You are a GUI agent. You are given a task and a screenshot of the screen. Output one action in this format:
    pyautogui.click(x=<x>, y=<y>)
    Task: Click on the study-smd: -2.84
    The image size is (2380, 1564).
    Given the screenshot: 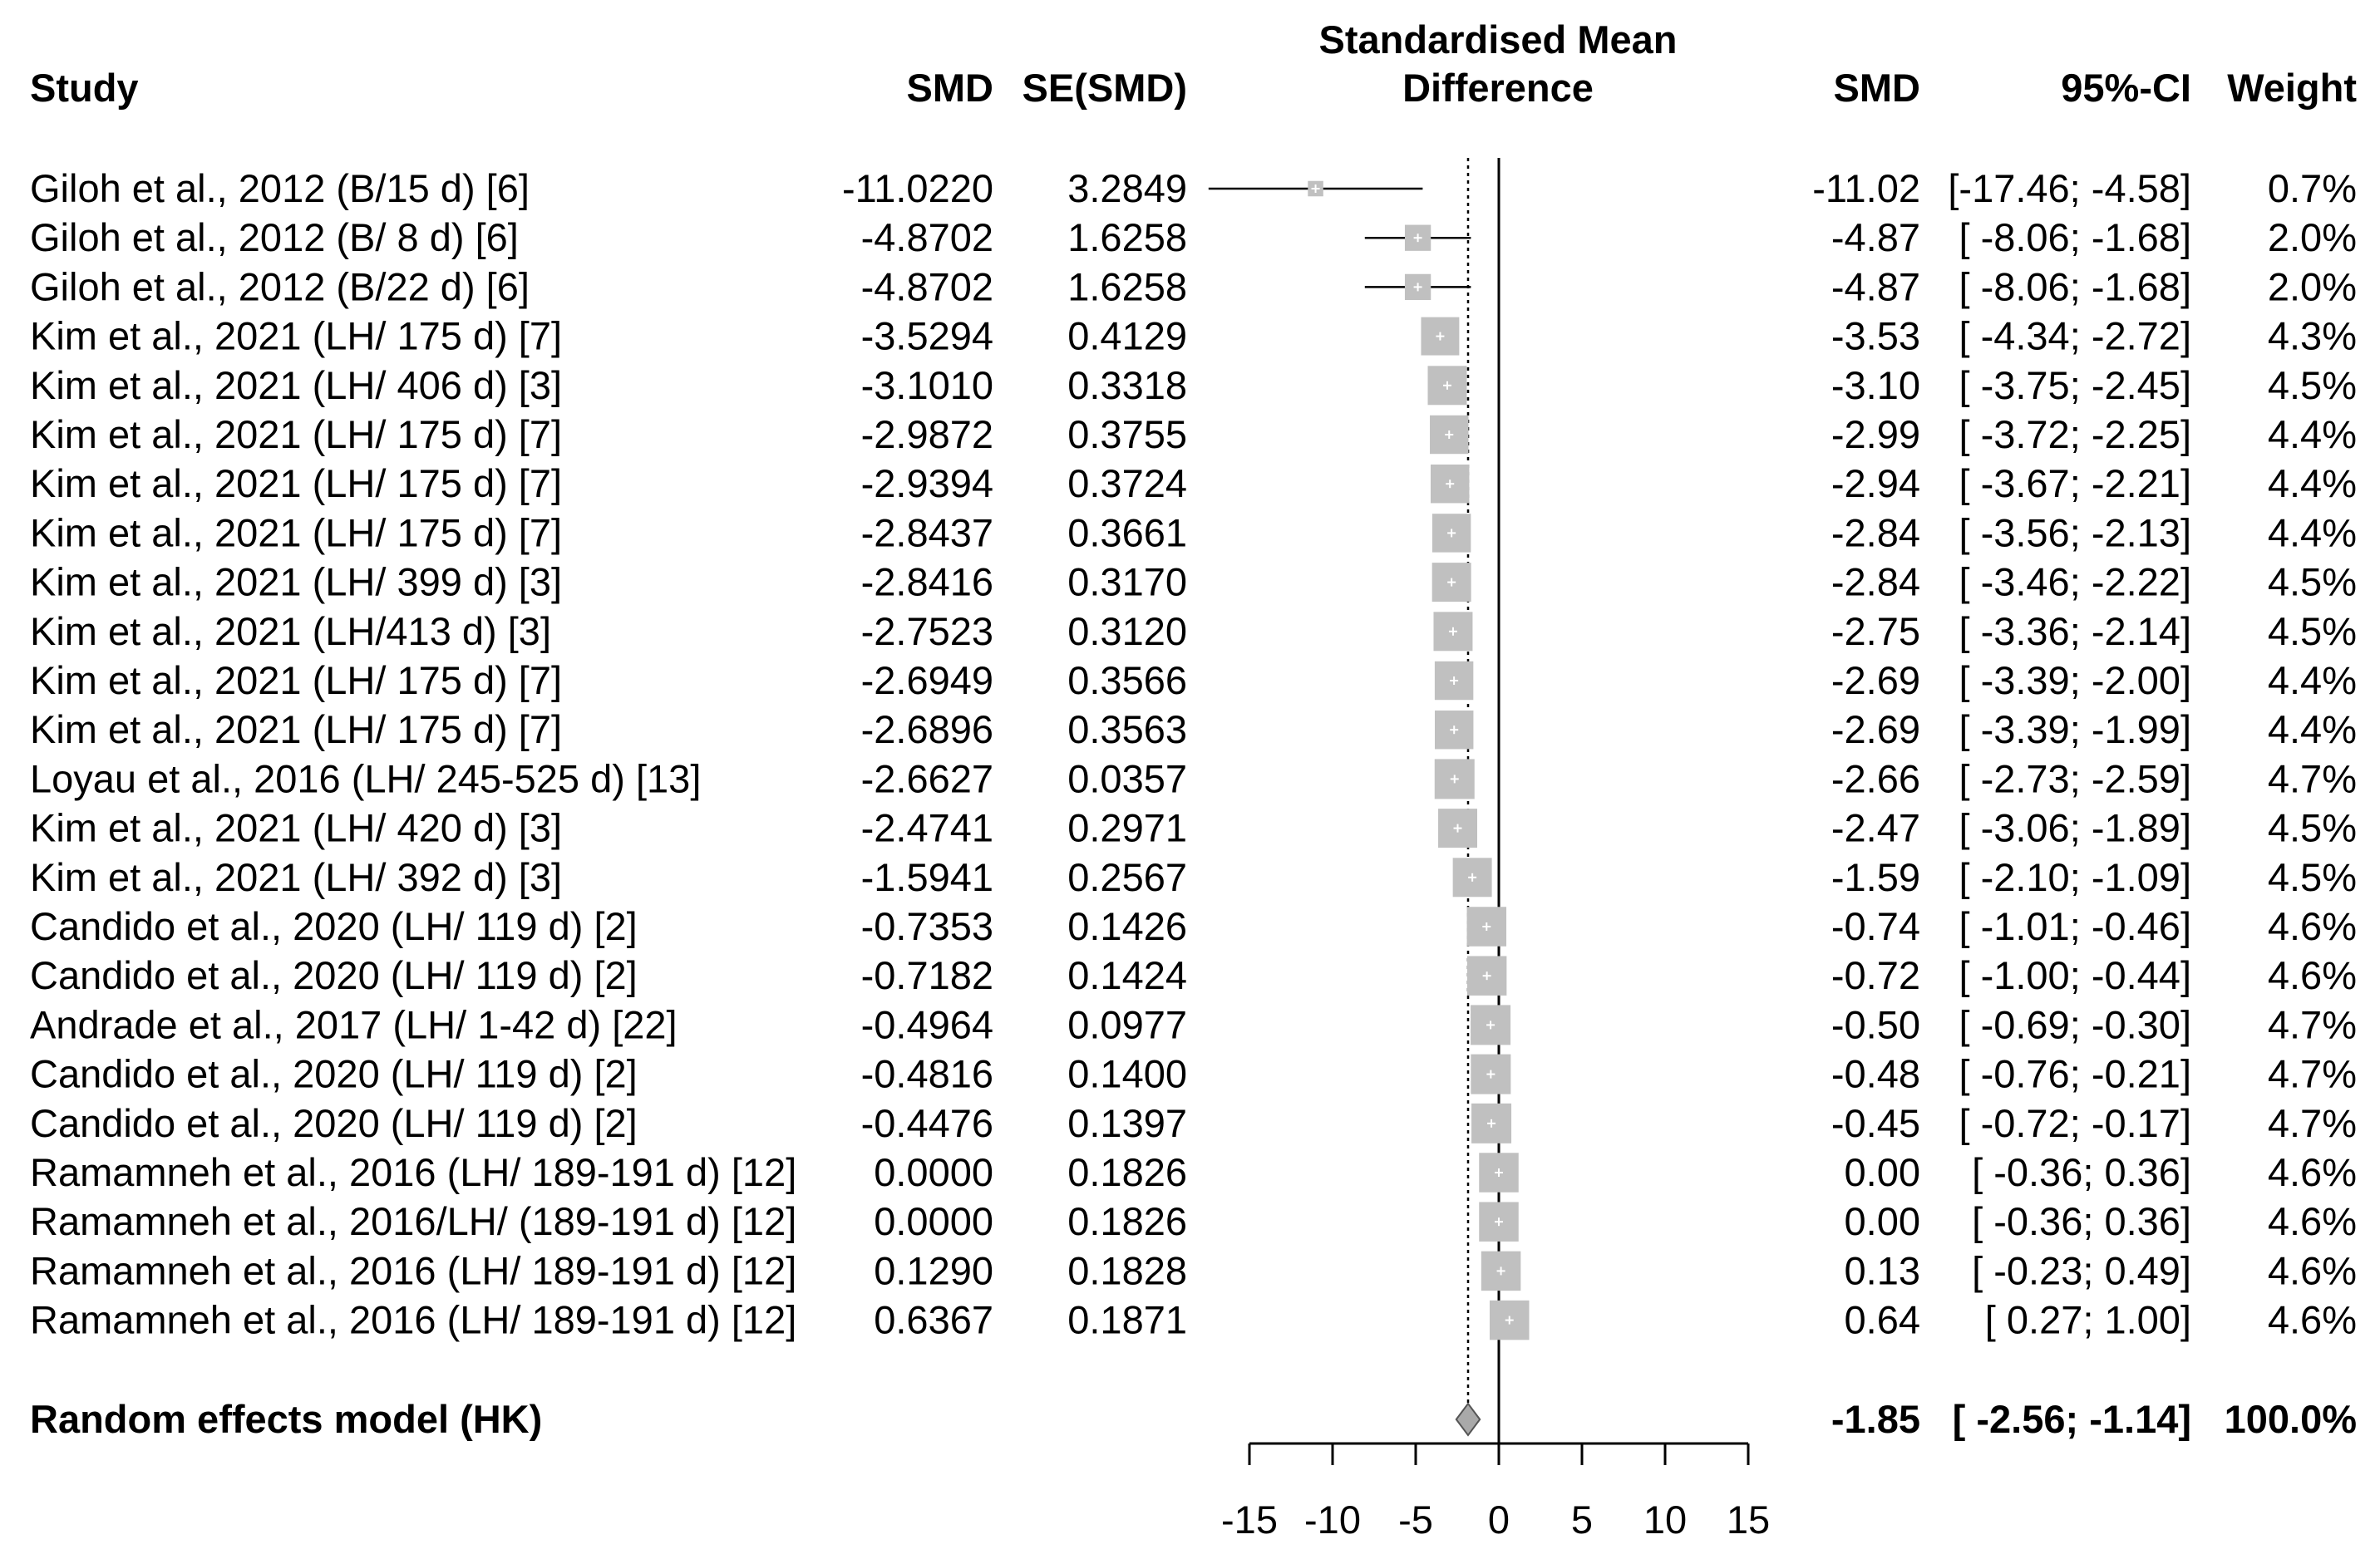 What is the action you would take?
    pyautogui.click(x=1875, y=532)
    